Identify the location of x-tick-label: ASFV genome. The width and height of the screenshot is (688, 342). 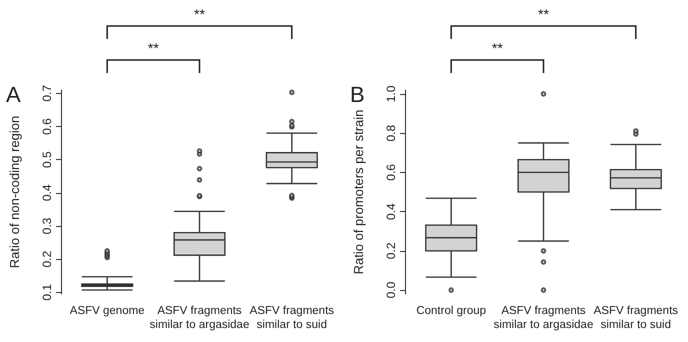
(107, 311).